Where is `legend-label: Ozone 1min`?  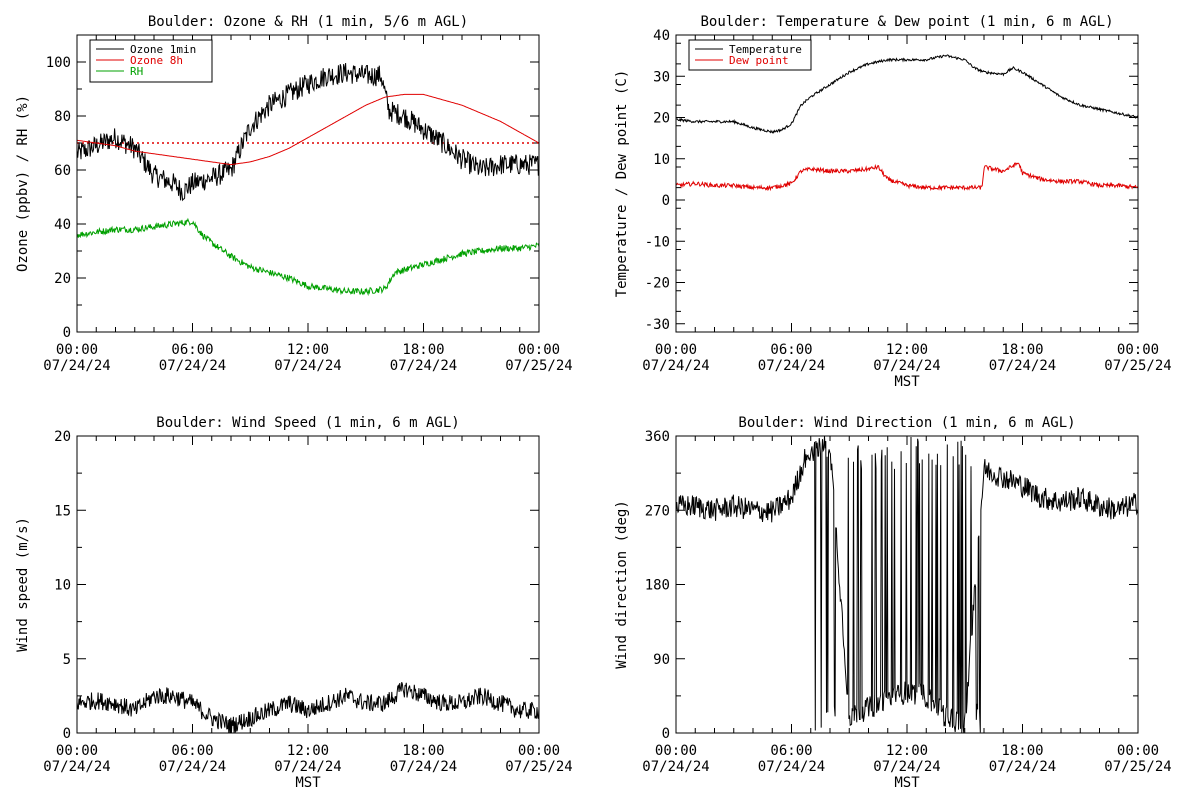 legend-label: Ozone 1min is located at coordinates (163, 49).